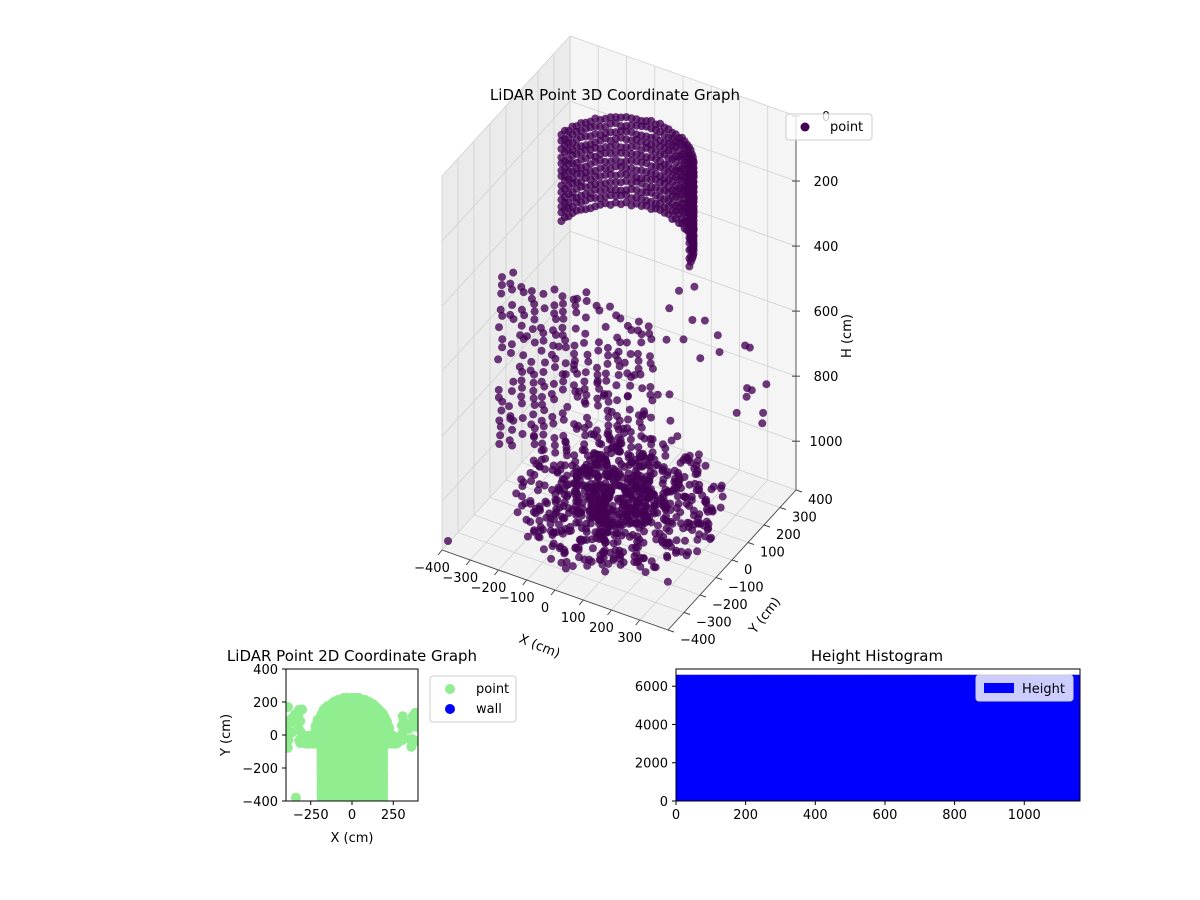  What do you see at coordinates (748, 570) in the screenshot?
I see `y-tick-label-3d: 0` at bounding box center [748, 570].